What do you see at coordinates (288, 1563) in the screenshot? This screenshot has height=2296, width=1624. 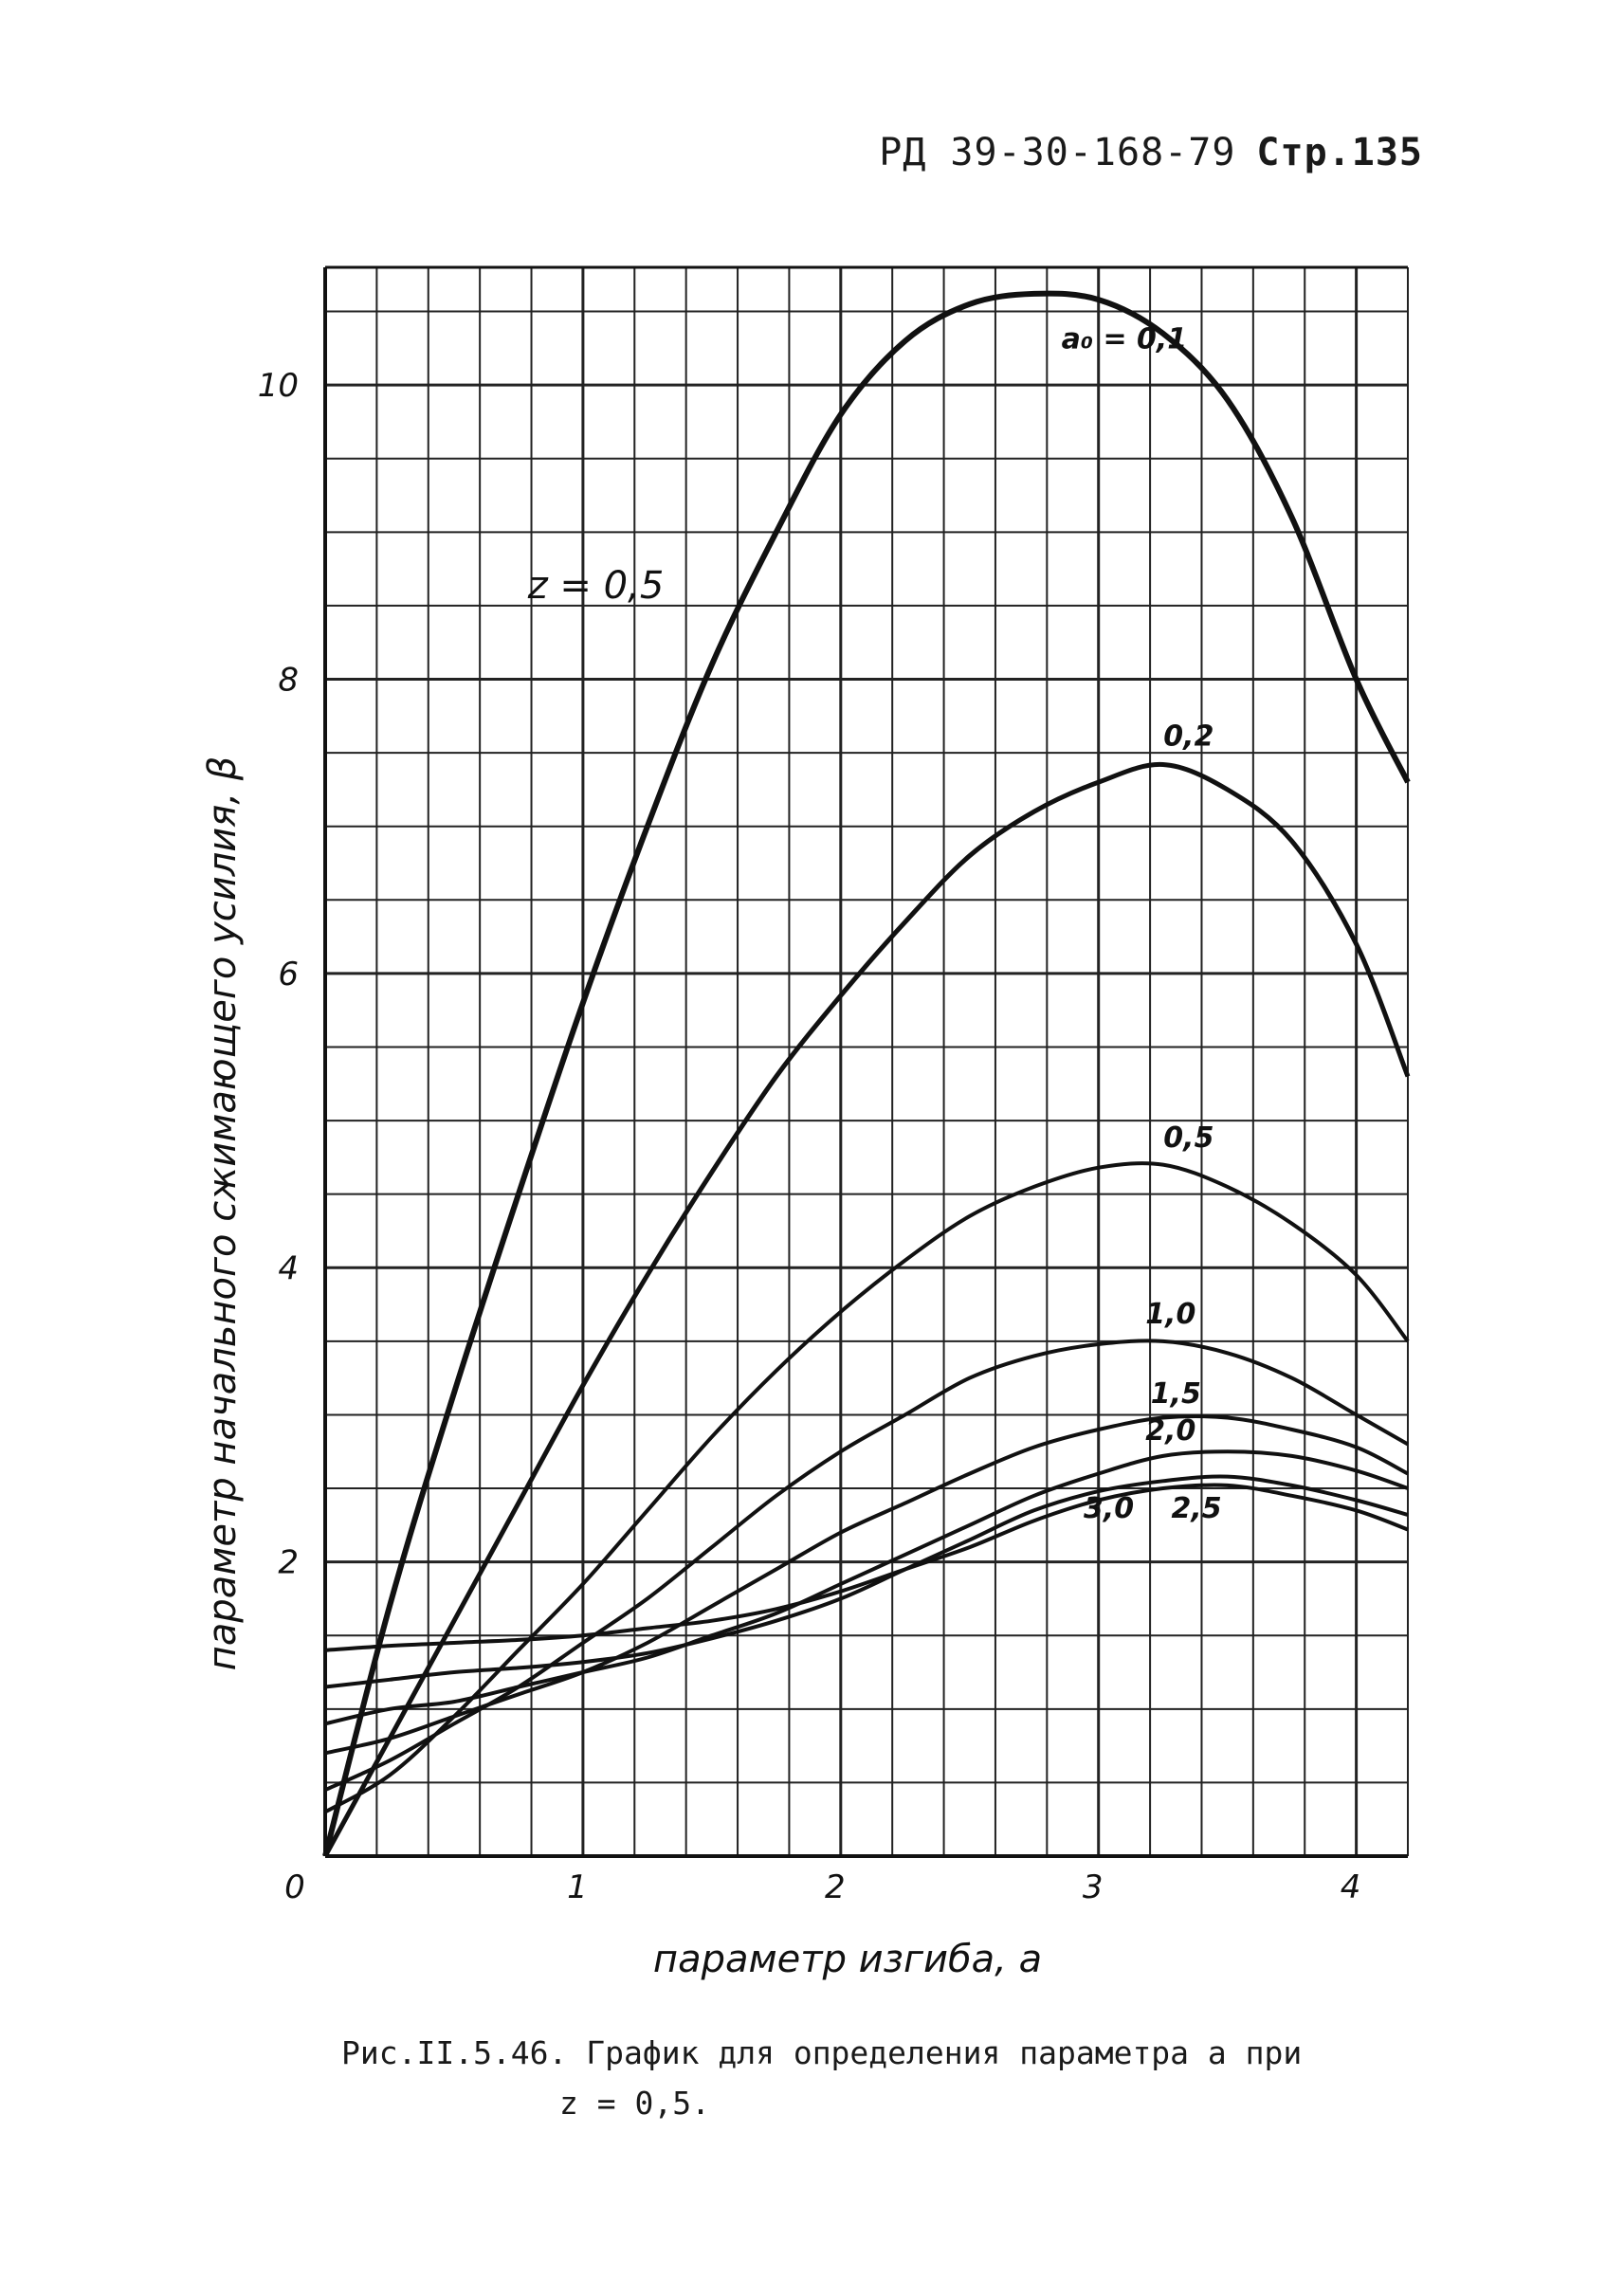 I see `y-tick-label: 2` at bounding box center [288, 1563].